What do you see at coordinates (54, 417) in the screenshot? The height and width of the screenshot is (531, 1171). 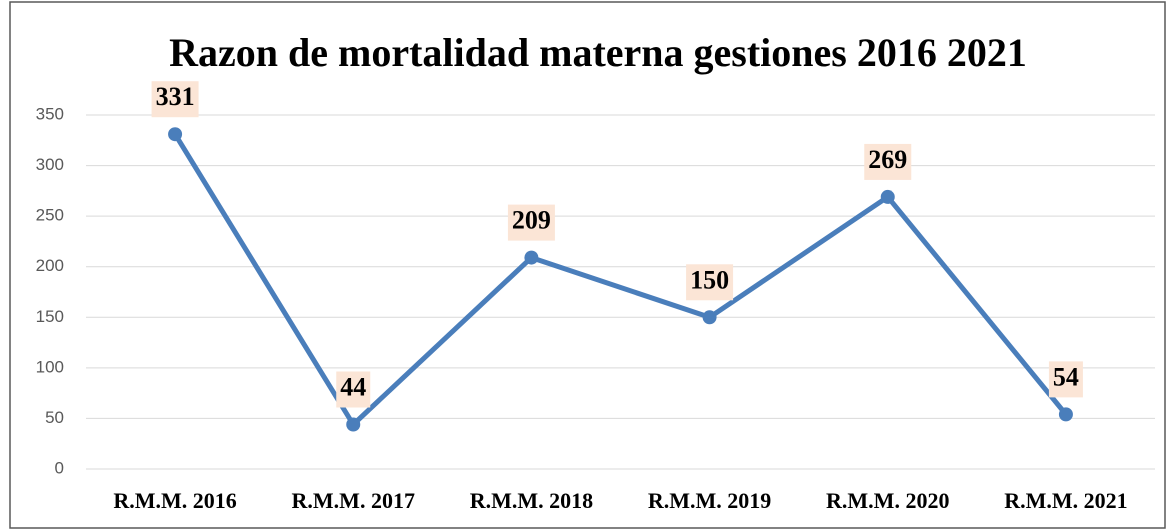 I see `y-tick-label: 50` at bounding box center [54, 417].